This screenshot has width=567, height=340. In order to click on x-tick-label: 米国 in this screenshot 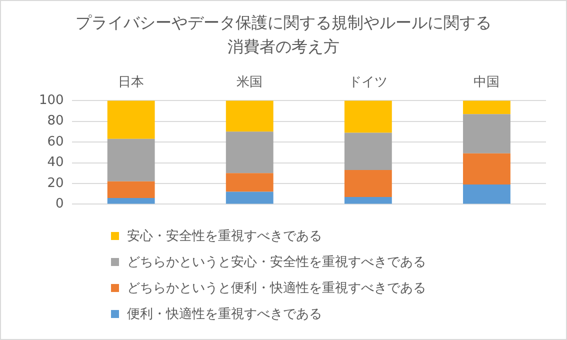, I will do `click(249, 82)`.